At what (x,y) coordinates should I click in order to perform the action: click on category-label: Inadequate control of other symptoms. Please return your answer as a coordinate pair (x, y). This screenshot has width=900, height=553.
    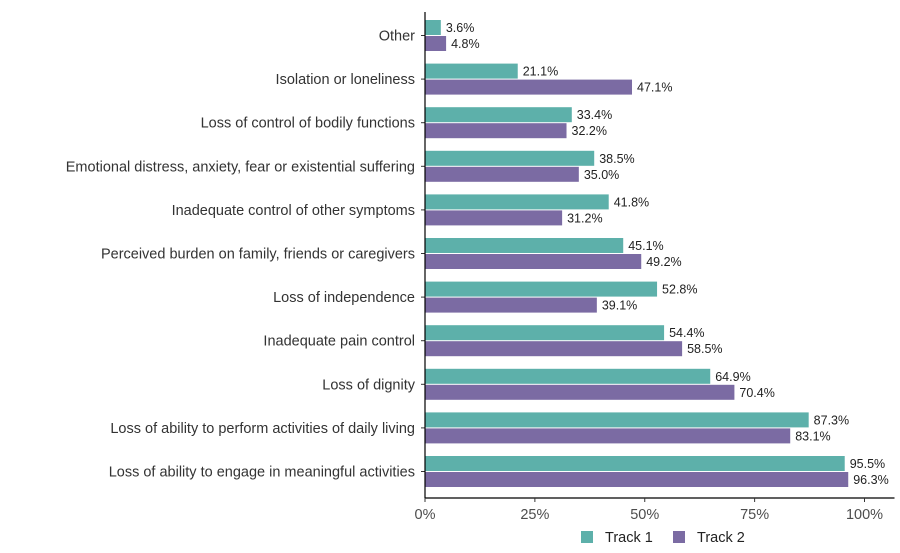
    Looking at the image, I should click on (293, 211).